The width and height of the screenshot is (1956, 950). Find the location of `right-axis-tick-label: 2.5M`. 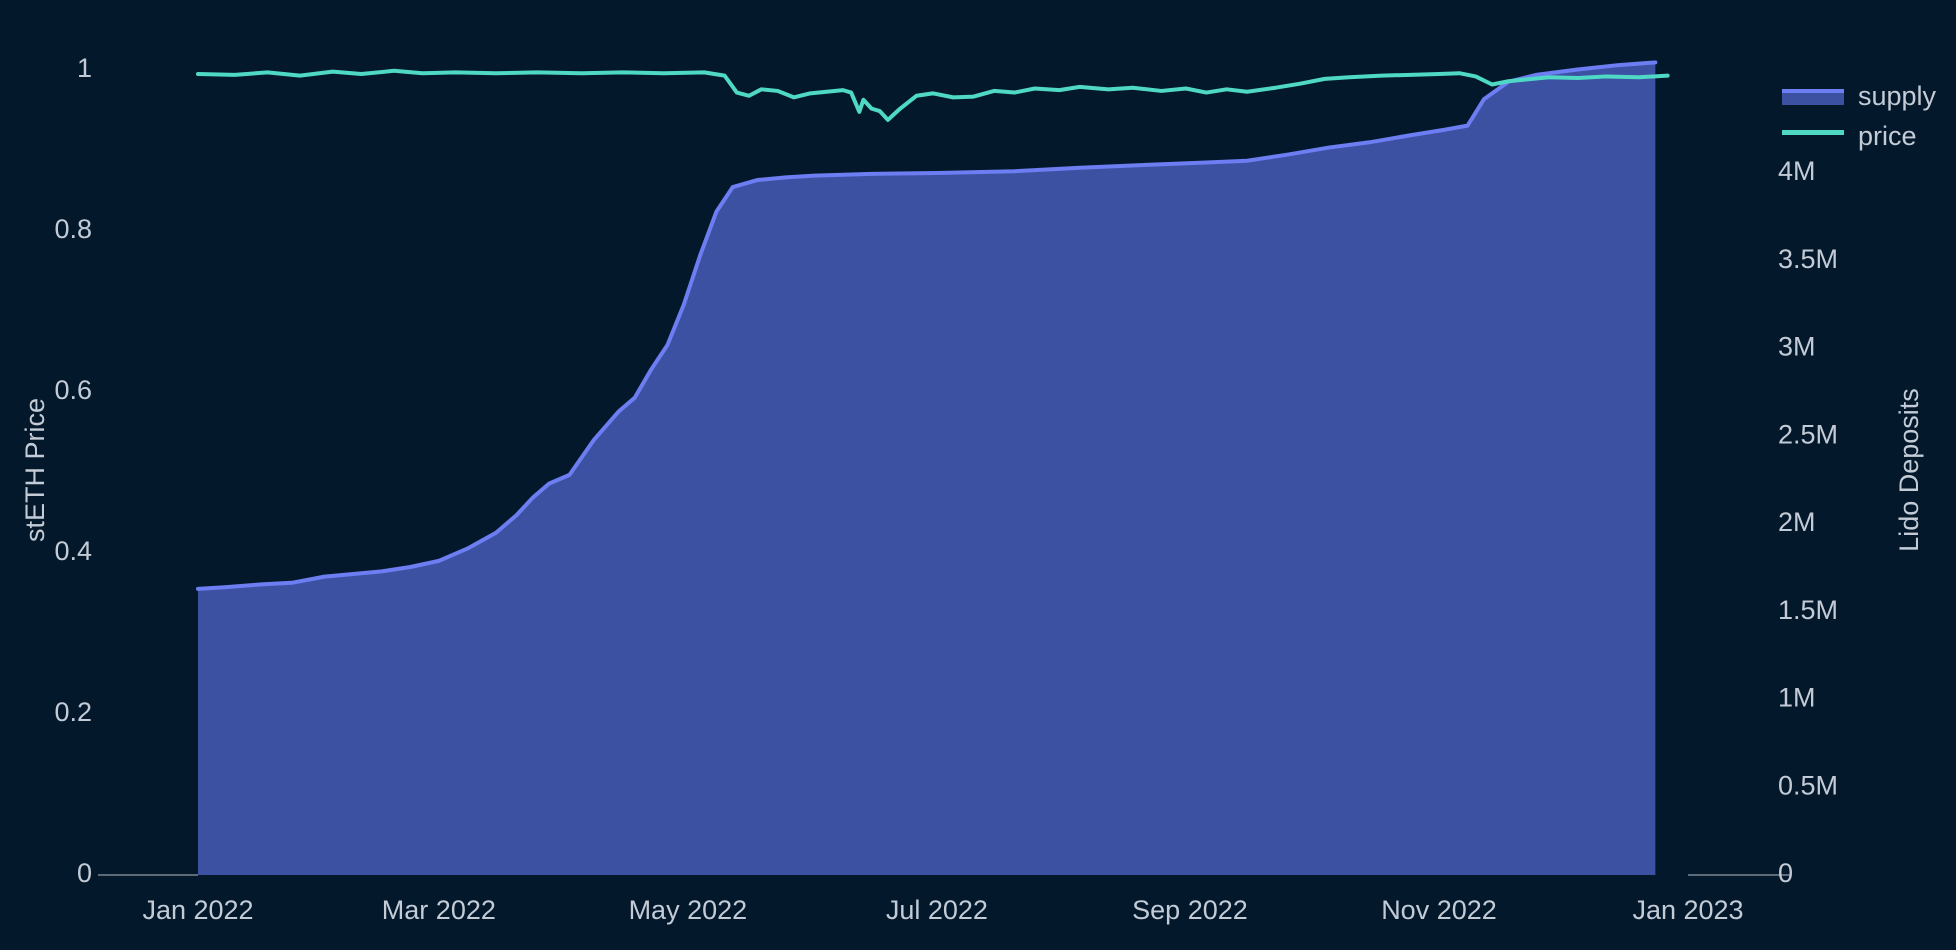

right-axis-tick-label: 2.5M is located at coordinates (1808, 434).